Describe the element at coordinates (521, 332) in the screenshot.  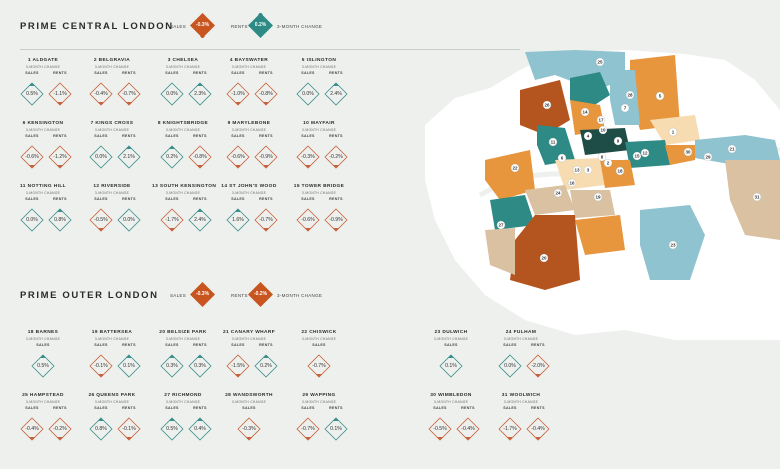
I see `area-name: 24 FULHAM` at that location.